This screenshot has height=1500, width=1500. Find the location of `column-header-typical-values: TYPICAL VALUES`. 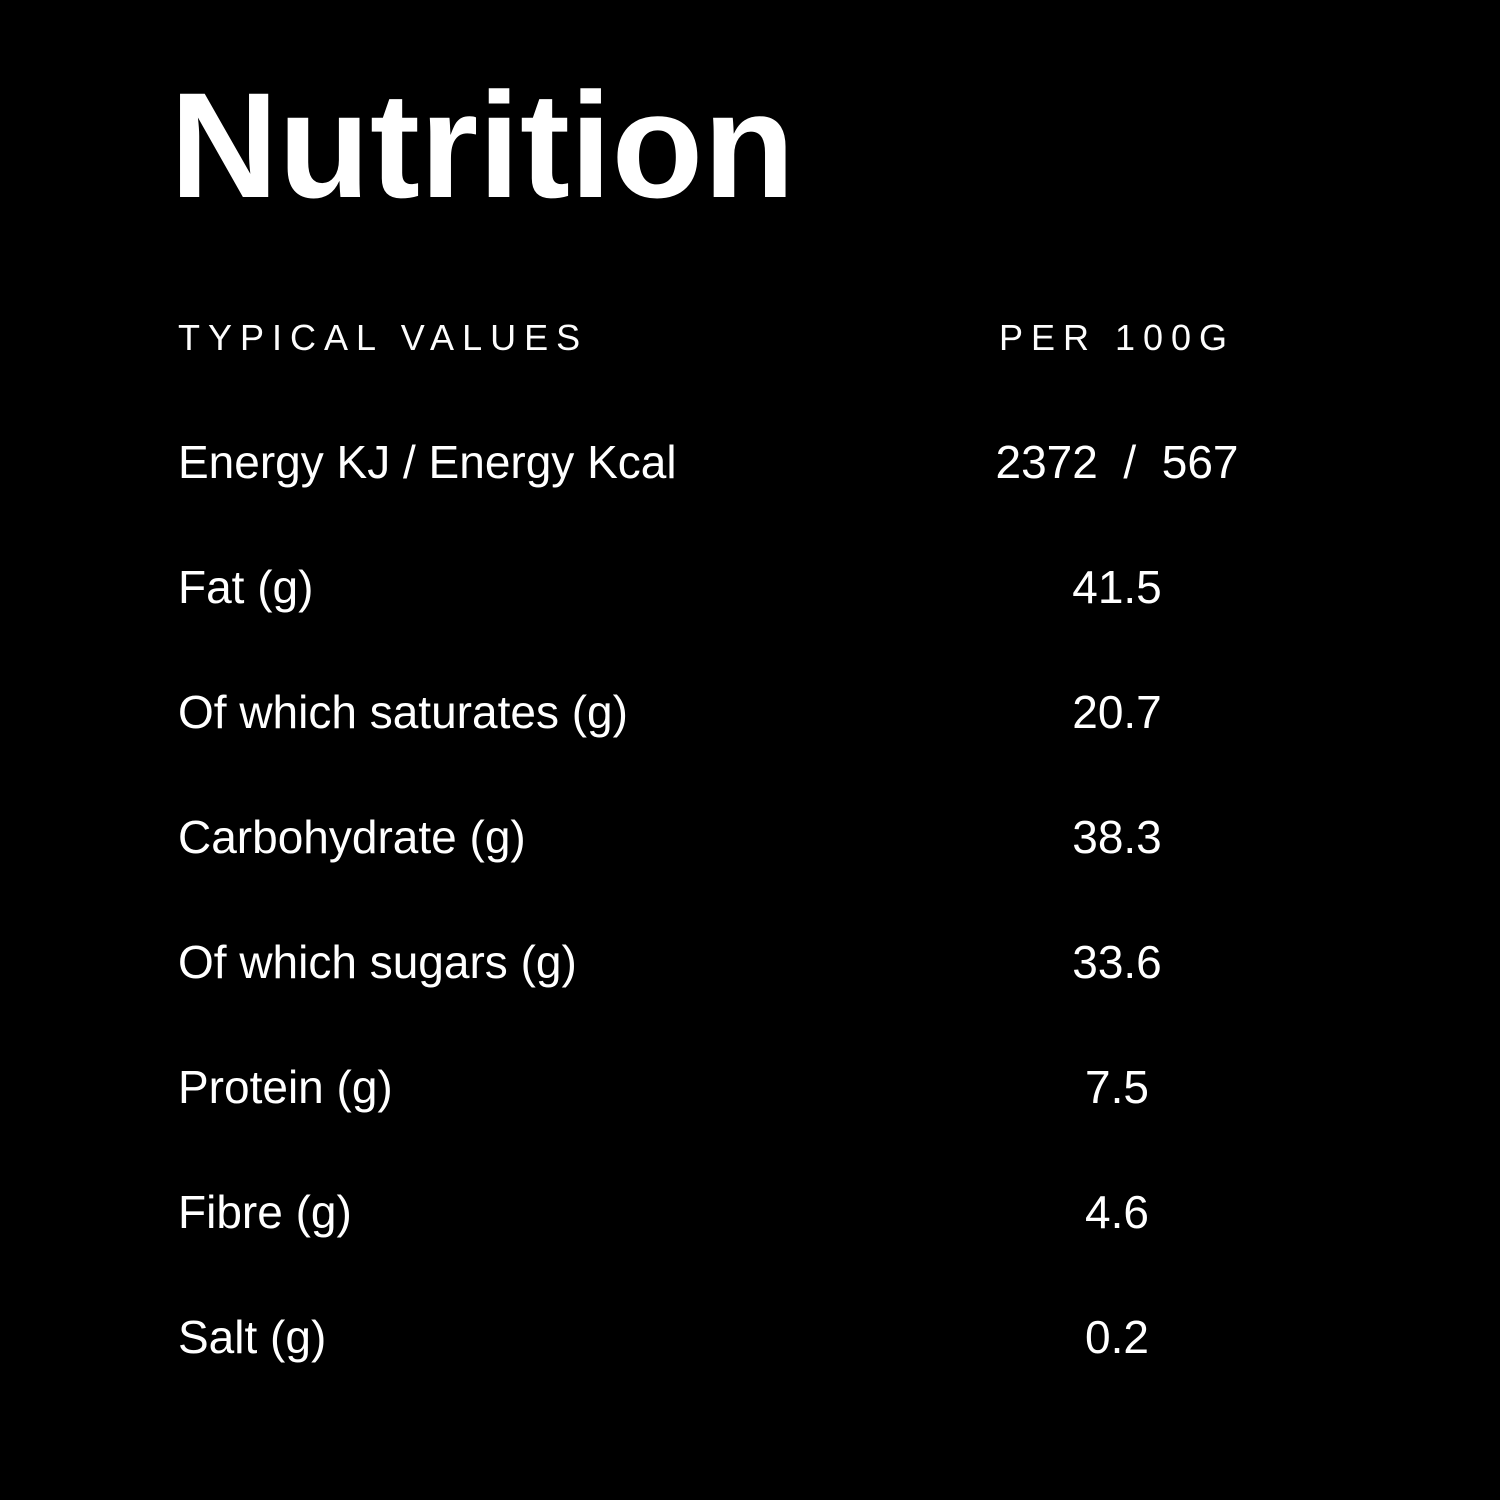

column-header-typical-values: TYPICAL VALUES is located at coordinates (383, 337).